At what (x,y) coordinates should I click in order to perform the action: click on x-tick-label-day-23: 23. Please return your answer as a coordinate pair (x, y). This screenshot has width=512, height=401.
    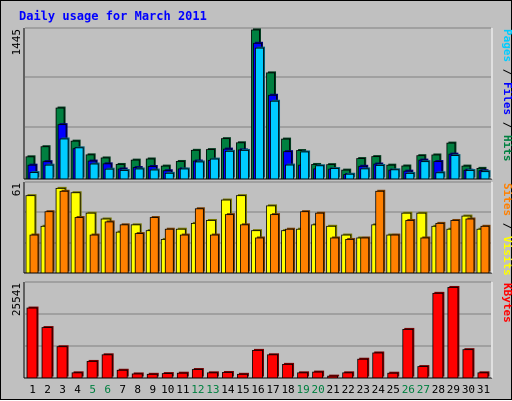
    Looking at the image, I should click on (363, 389).